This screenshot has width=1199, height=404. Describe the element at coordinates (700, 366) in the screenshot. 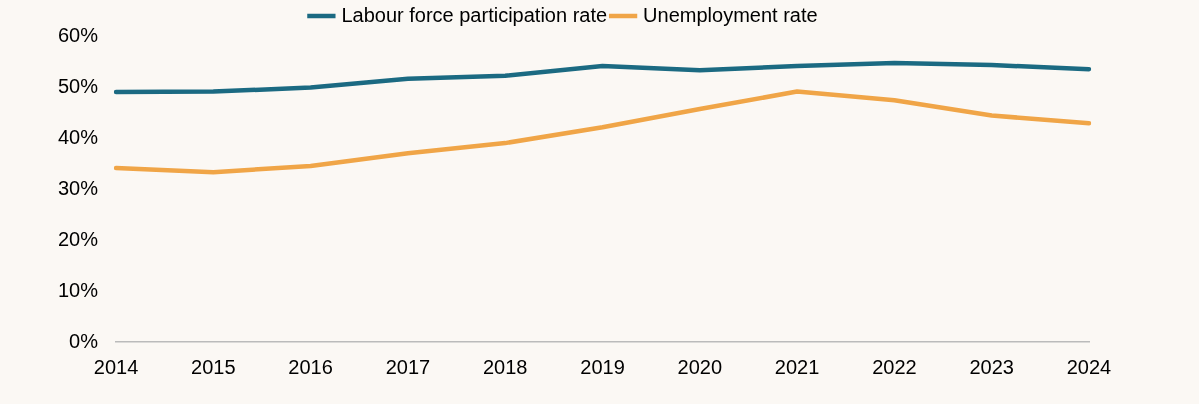

I see `x-tick-label: 2020` at that location.